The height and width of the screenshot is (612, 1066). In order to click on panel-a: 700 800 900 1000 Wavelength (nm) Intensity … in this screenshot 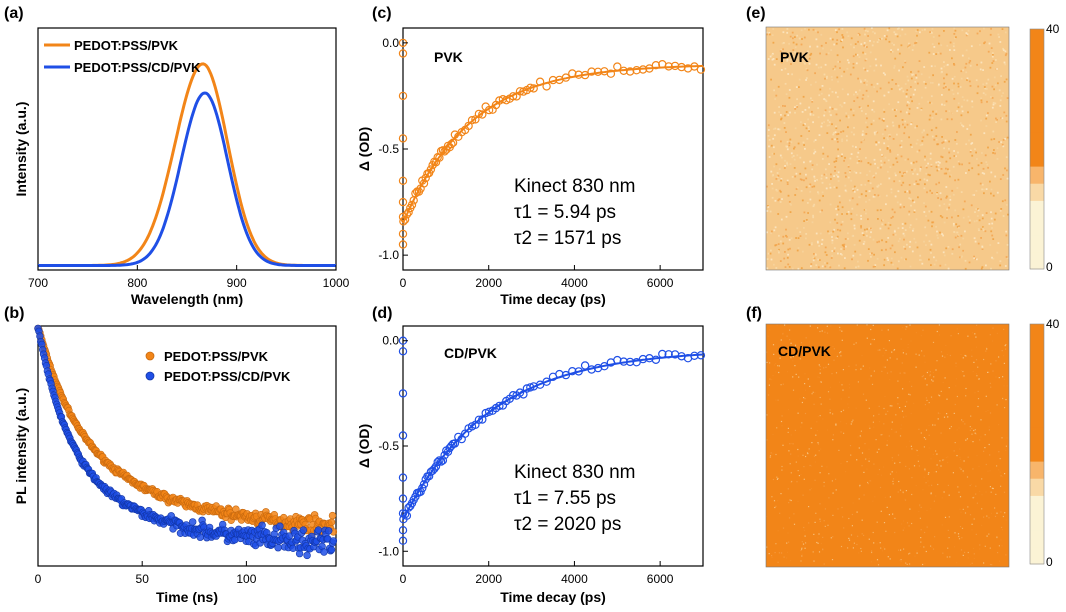, I will do `click(181, 167)`.